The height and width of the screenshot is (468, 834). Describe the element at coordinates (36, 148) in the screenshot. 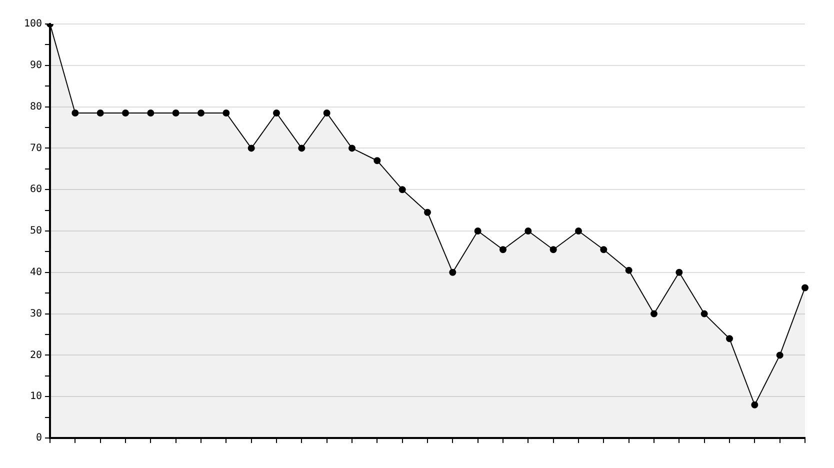

I see `y-tick-label: 70` at that location.